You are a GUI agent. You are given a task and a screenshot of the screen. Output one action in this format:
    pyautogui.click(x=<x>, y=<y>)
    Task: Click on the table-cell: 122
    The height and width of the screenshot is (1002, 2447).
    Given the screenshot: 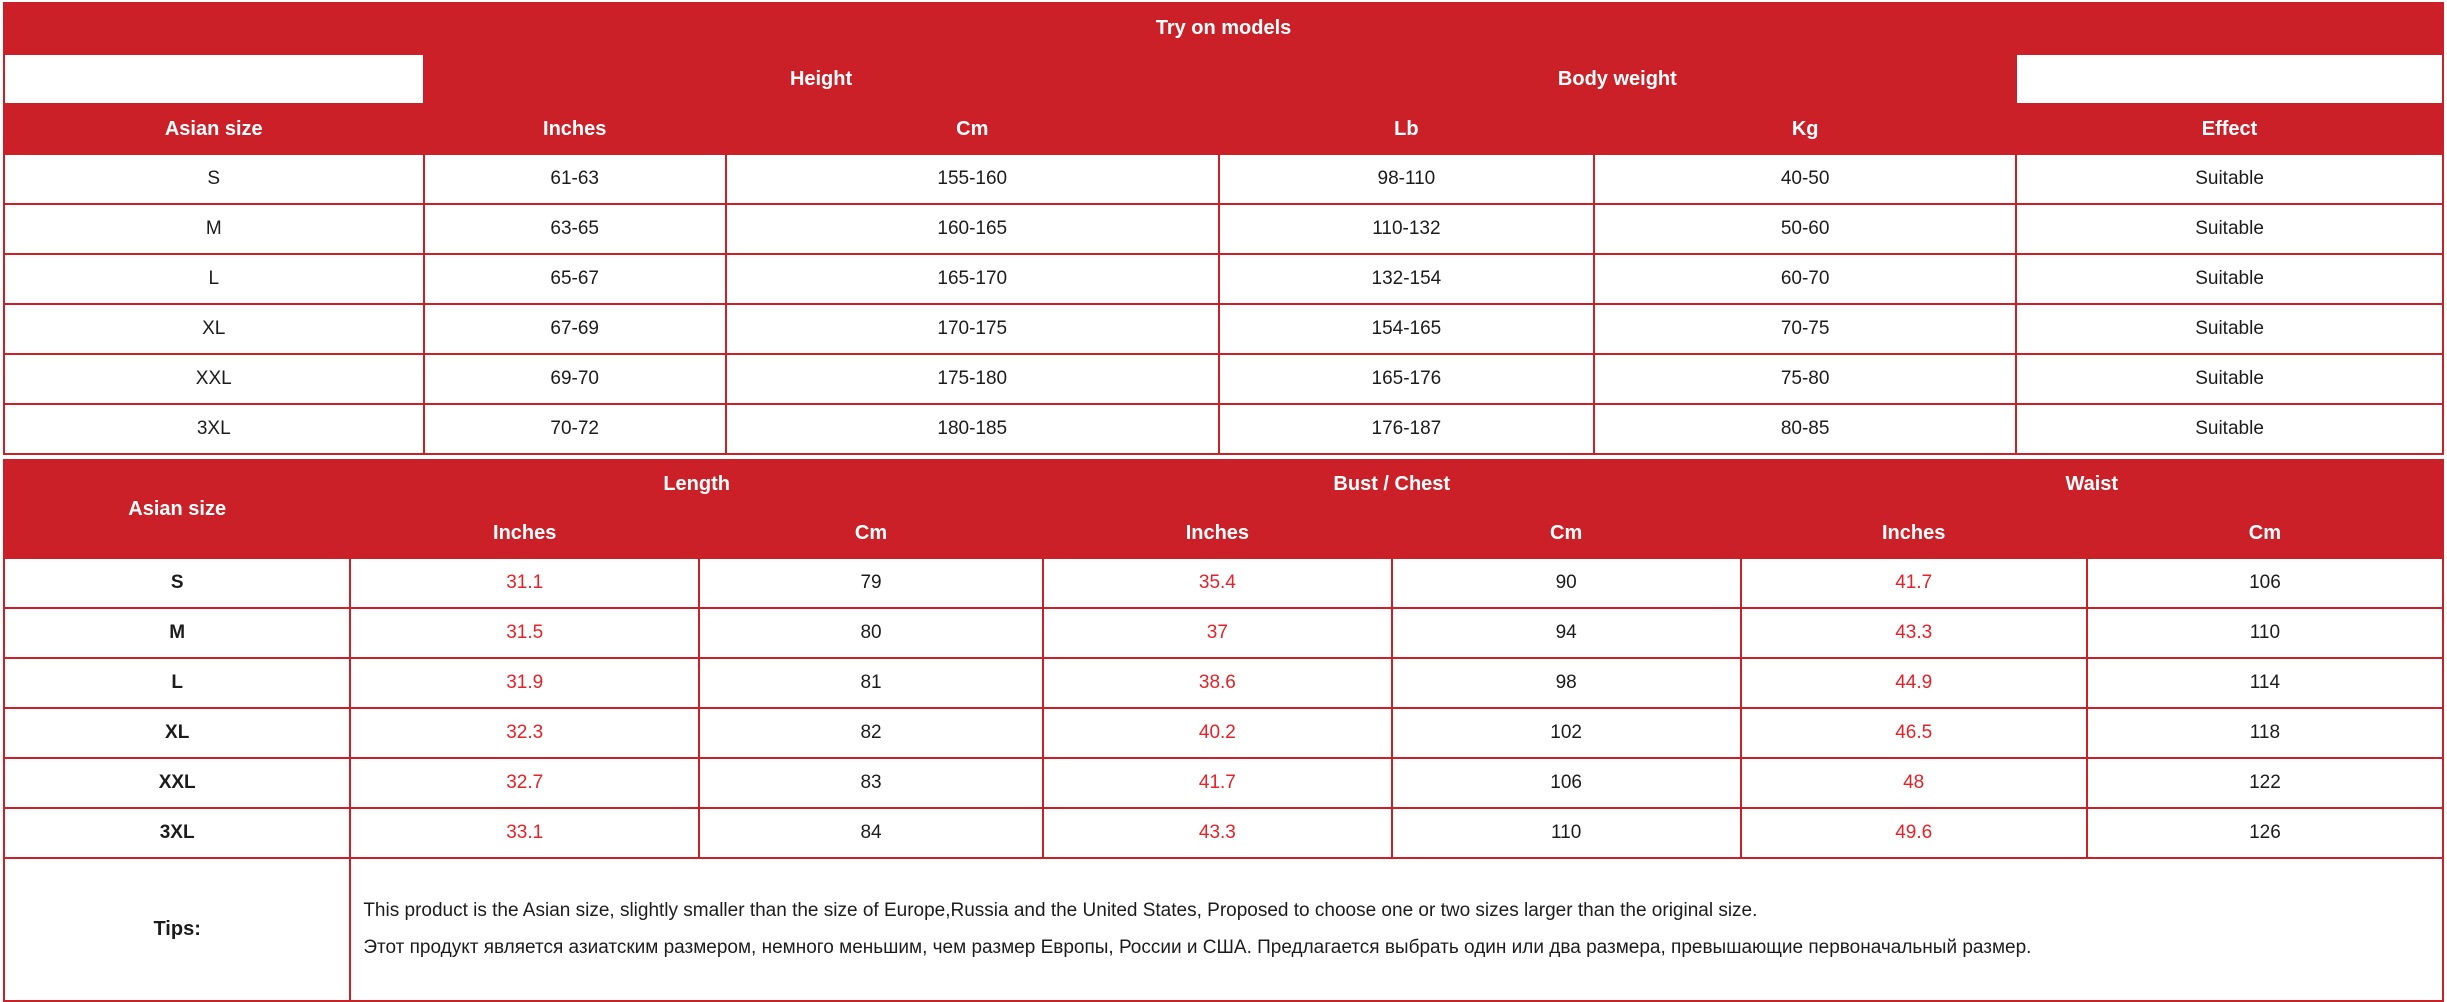 What is the action you would take?
    pyautogui.click(x=2265, y=783)
    